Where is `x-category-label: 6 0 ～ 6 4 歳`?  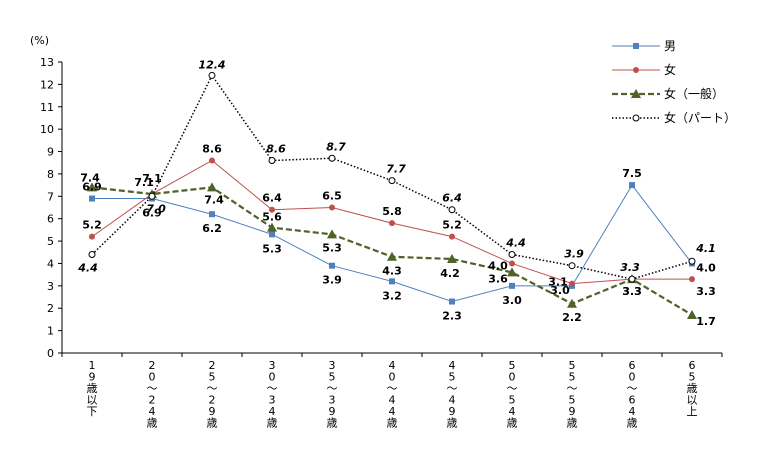
x-category-label: 6 0 ～ 6 4 歳 is located at coordinates (632, 394).